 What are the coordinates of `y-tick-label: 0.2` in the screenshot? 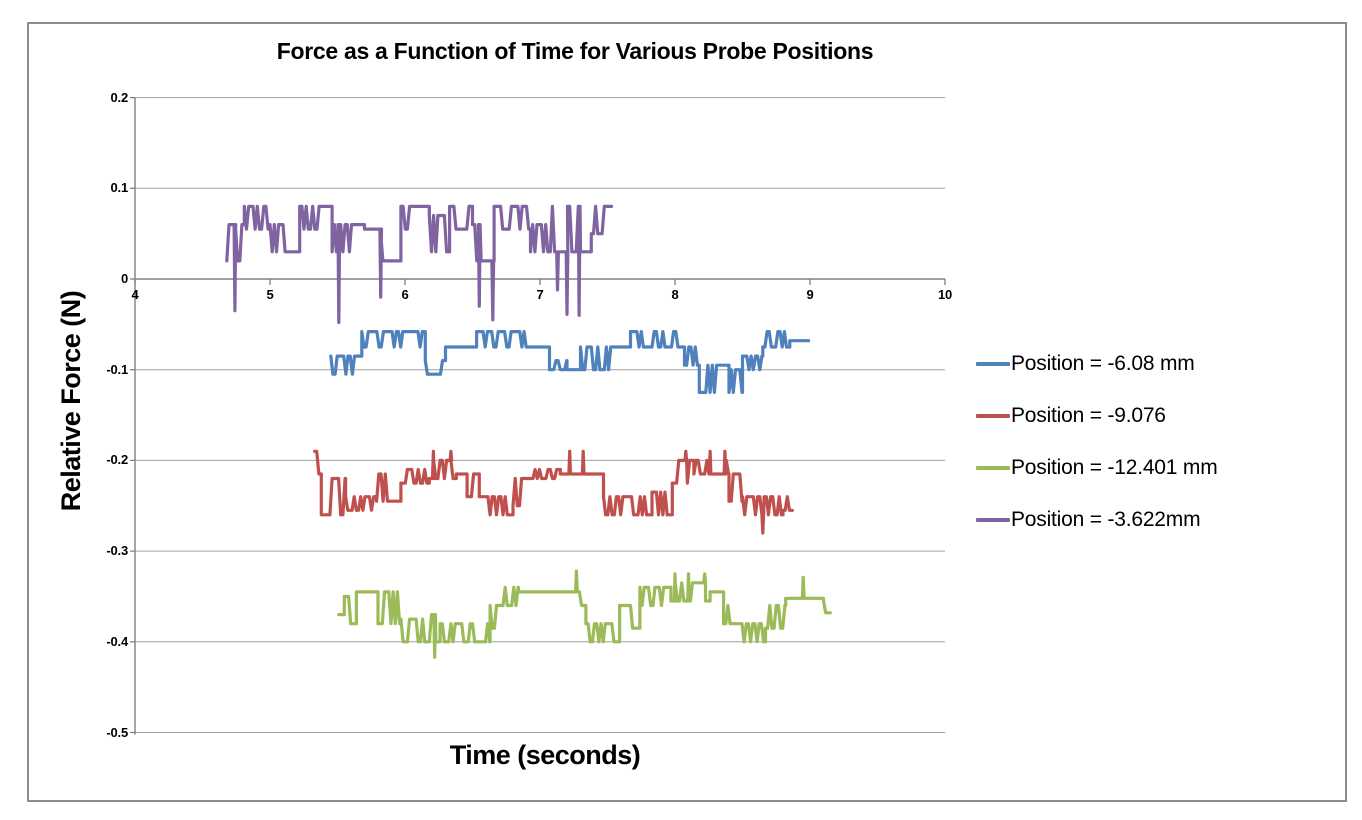 It's located at (119, 97).